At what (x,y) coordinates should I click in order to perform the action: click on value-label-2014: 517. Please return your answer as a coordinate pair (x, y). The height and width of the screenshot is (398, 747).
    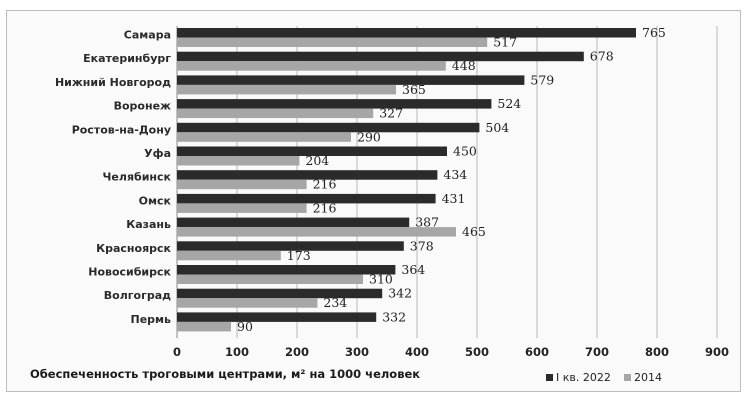
    Looking at the image, I should click on (505, 42).